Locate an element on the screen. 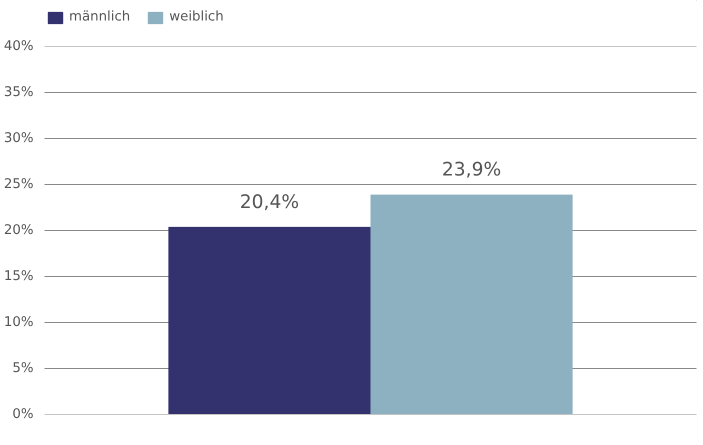 This screenshot has width=703, height=445. y-tick-label: 0% is located at coordinates (23, 414).